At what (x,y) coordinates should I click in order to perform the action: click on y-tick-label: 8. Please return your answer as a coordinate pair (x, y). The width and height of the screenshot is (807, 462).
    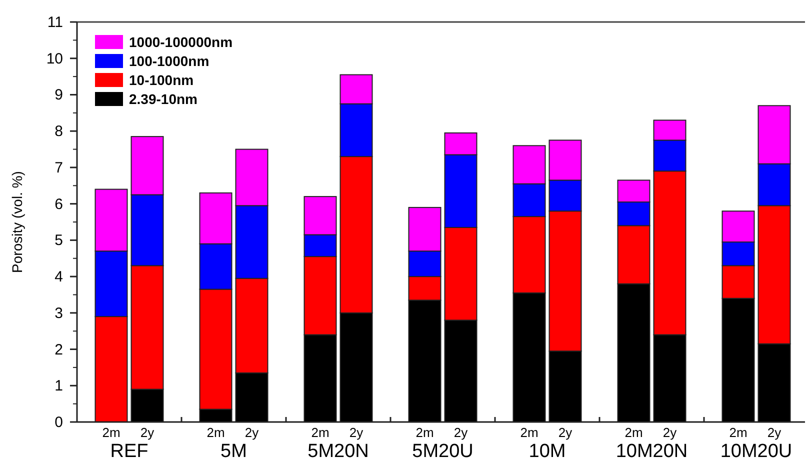
    Looking at the image, I should click on (58, 131).